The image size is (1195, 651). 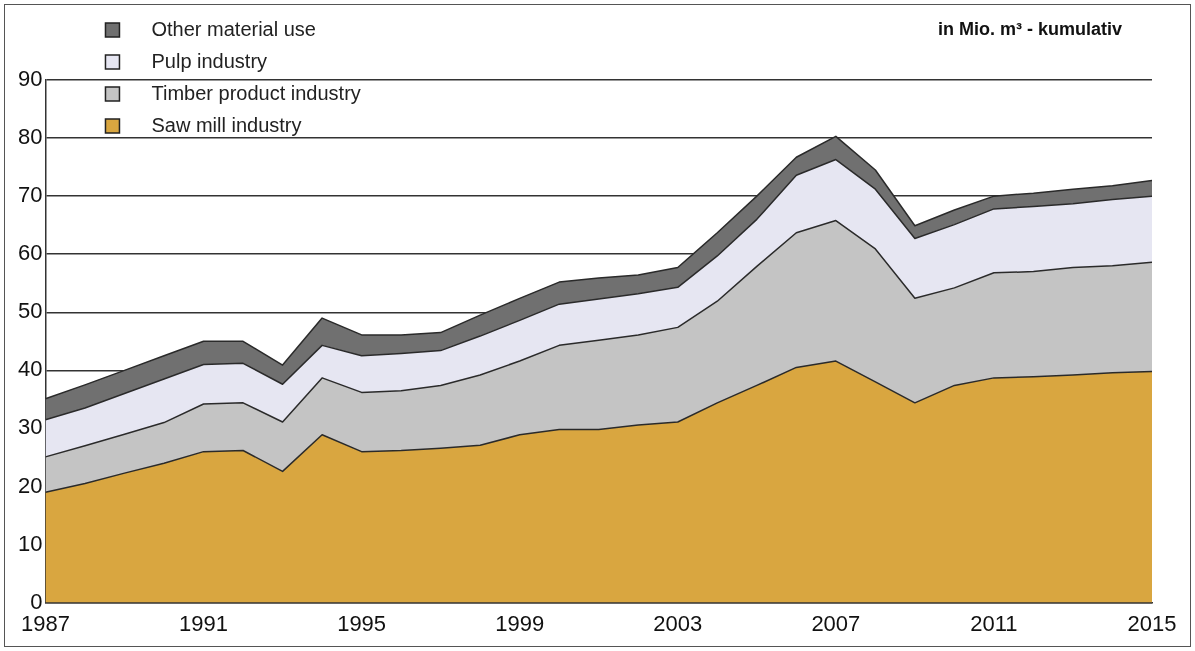 I want to click on x-tick-label: 2011, so click(x=994, y=623).